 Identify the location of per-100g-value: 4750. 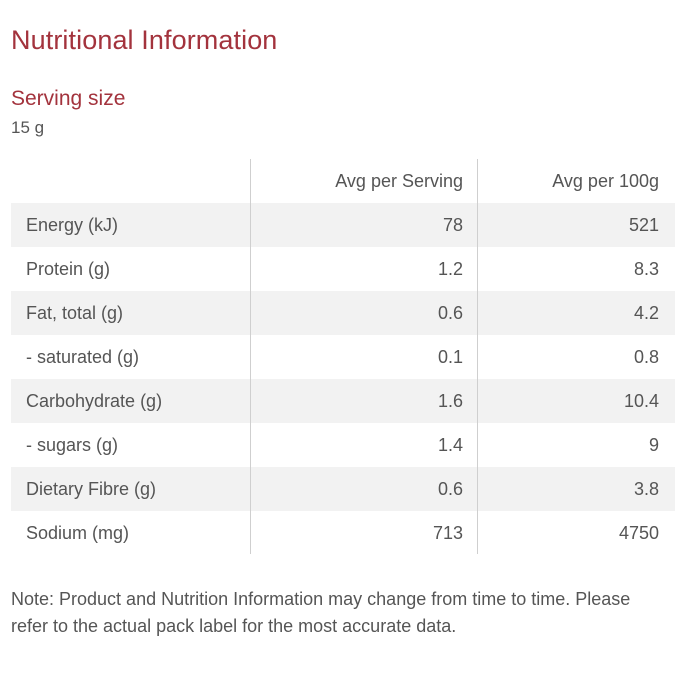
(638, 533).